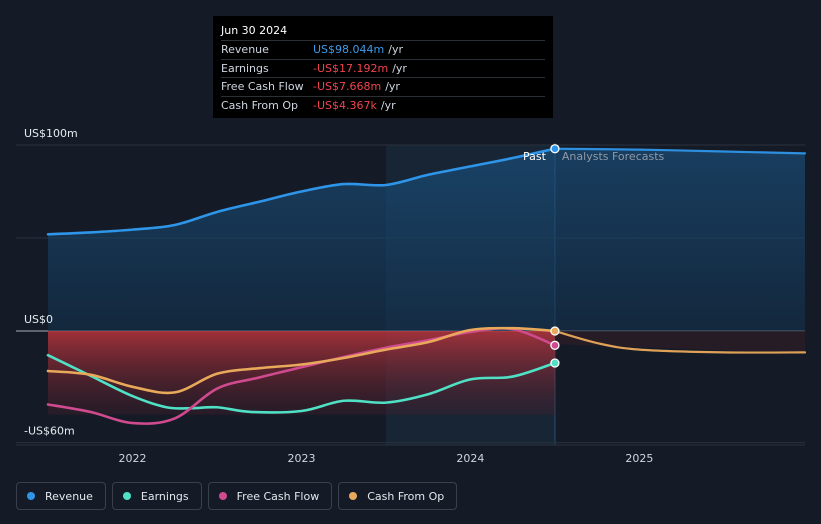 This screenshot has width=821, height=524. Describe the element at coordinates (262, 86) in the screenshot. I see `tooltip-label: Free Cash Flow` at that location.